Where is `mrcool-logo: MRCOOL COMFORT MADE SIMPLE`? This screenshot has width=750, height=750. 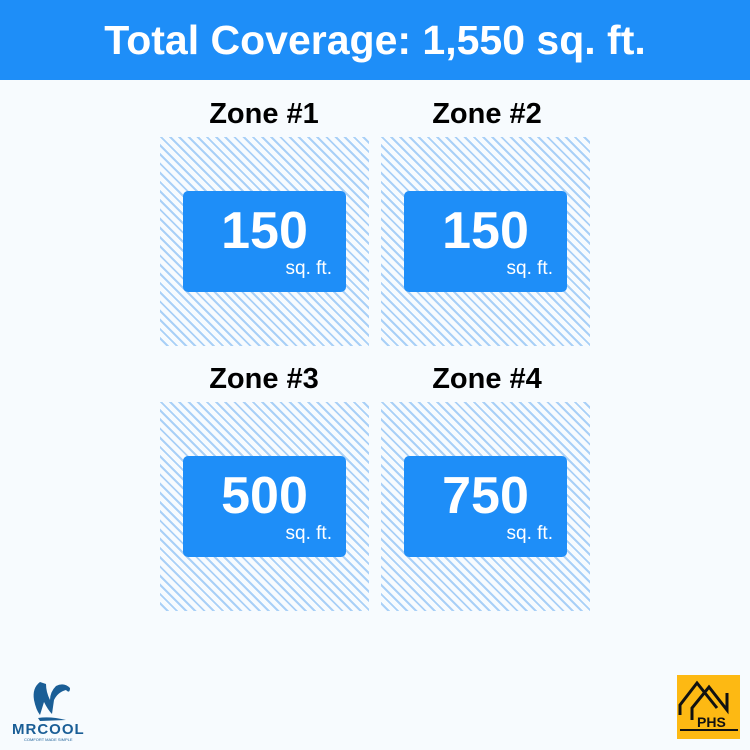
mrcool-logo: MRCOOL COMFORT MADE SIMPLE is located at coordinates (48, 712).